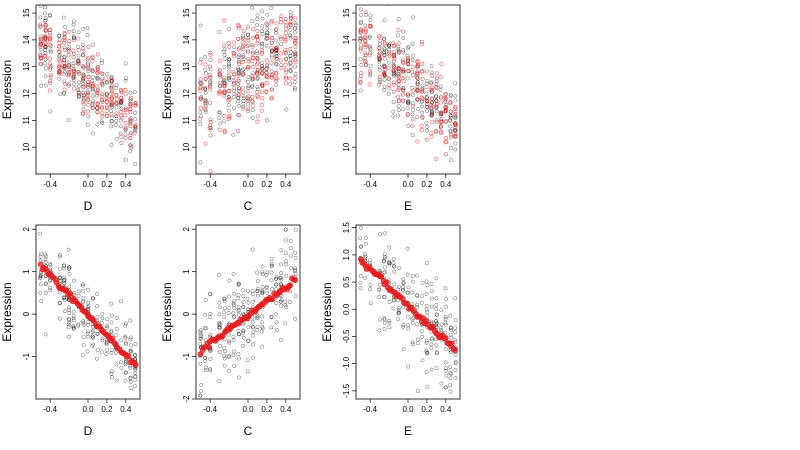  Describe the element at coordinates (248, 409) in the screenshot. I see `x-tick-label: 0.0` at that location.